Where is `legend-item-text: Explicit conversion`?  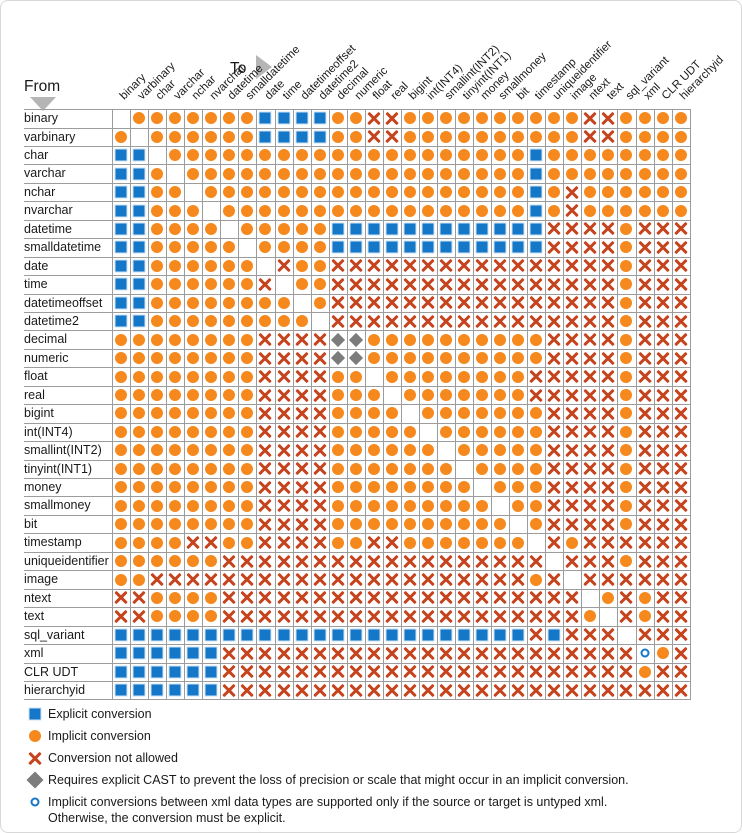 legend-item-text: Explicit conversion is located at coordinates (100, 714).